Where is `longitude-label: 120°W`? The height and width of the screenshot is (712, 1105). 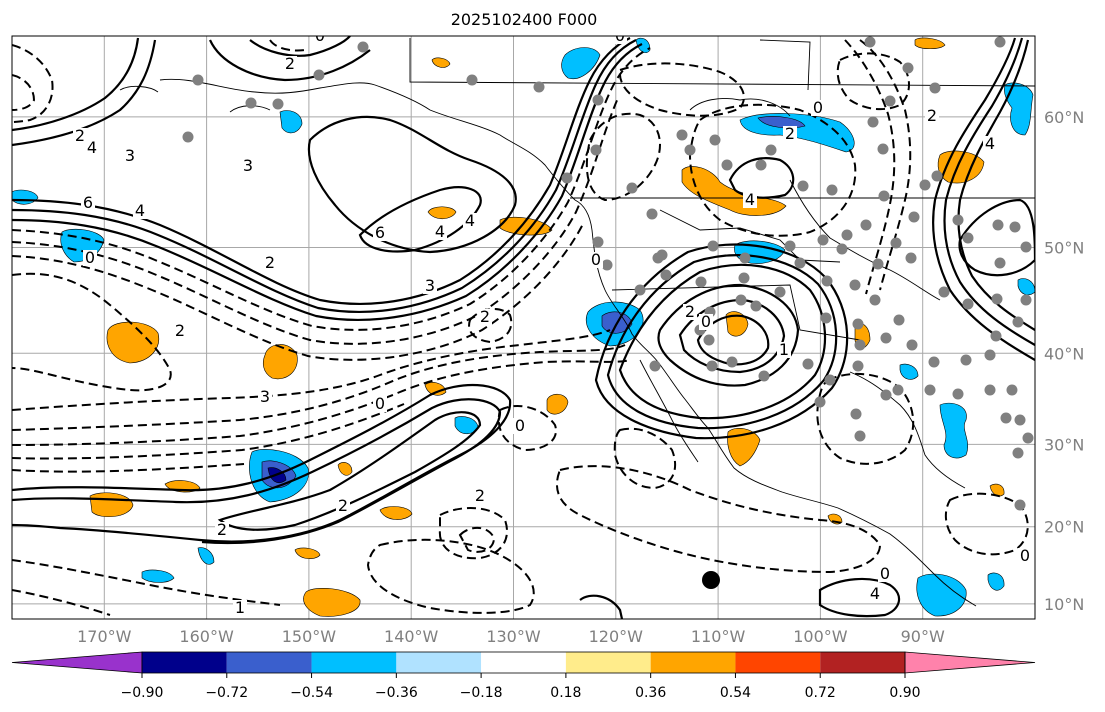
longitude-label: 120°W is located at coordinates (616, 636).